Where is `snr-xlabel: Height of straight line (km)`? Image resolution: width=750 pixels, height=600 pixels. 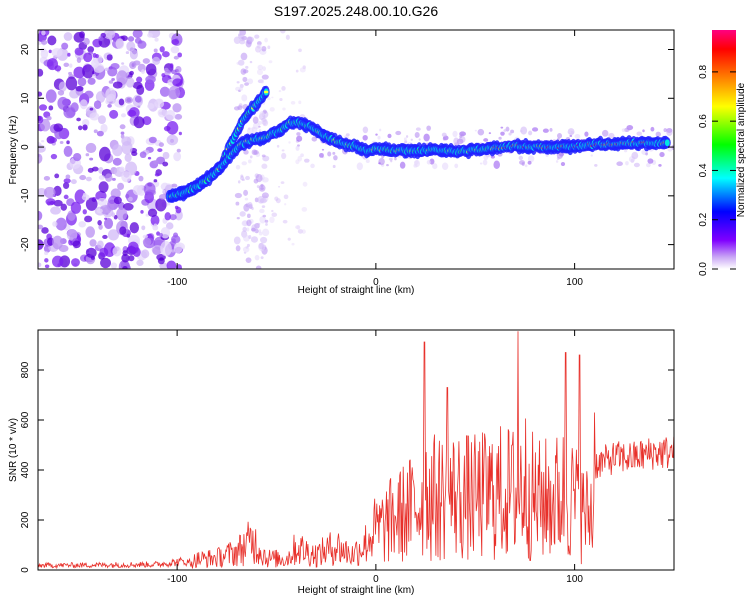 snr-xlabel: Height of straight line (km) is located at coordinates (356, 590).